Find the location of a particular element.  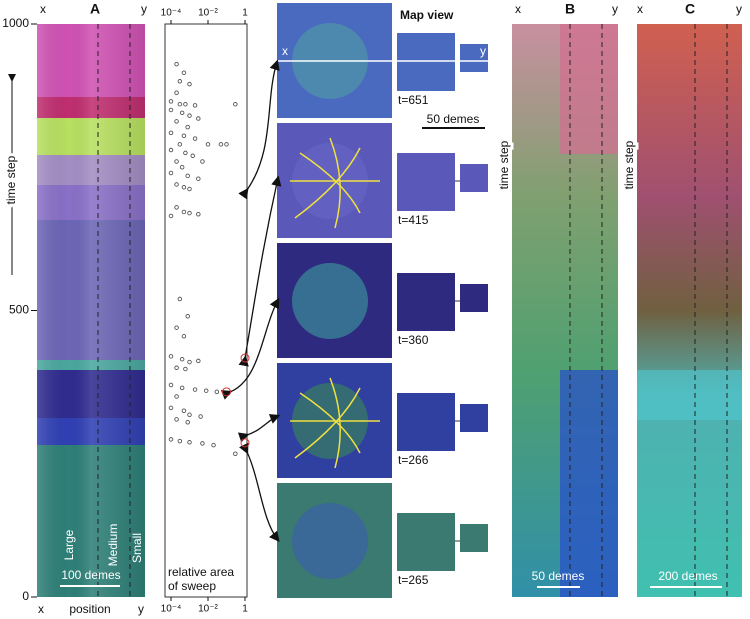

panel-c-scale: 200 demes is located at coordinates (687, 576).